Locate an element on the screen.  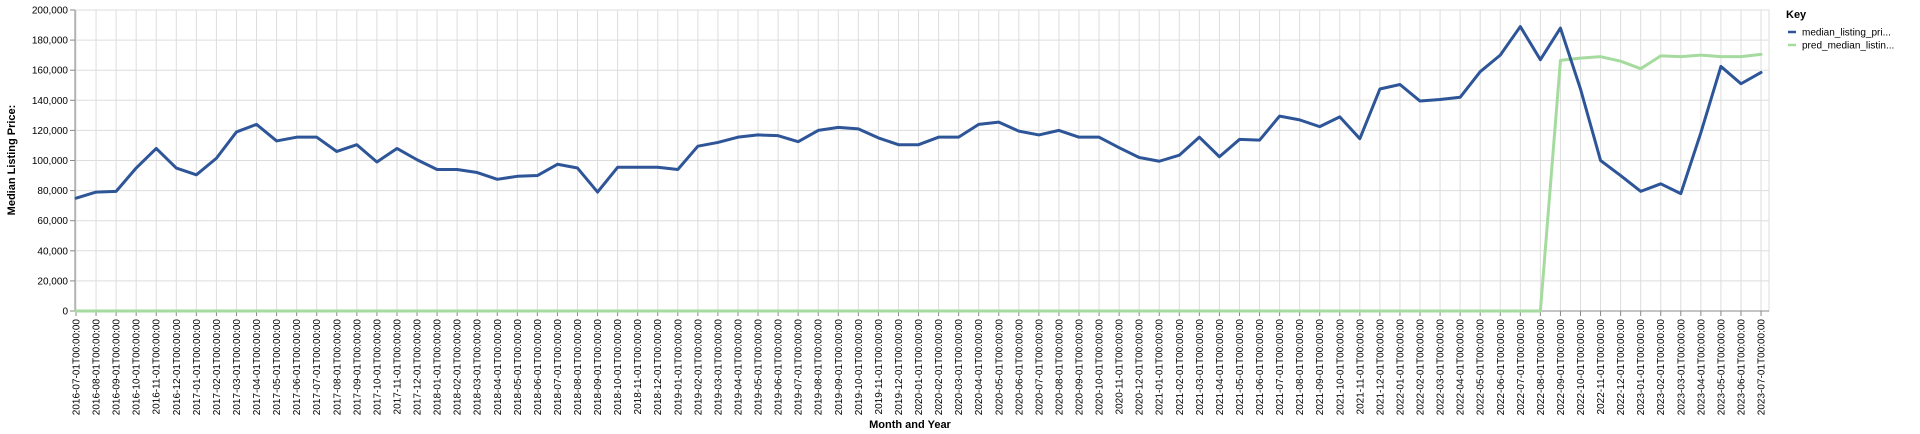
x-tick-label: 2021-03-01T00:00:00 is located at coordinates (1200, 367).